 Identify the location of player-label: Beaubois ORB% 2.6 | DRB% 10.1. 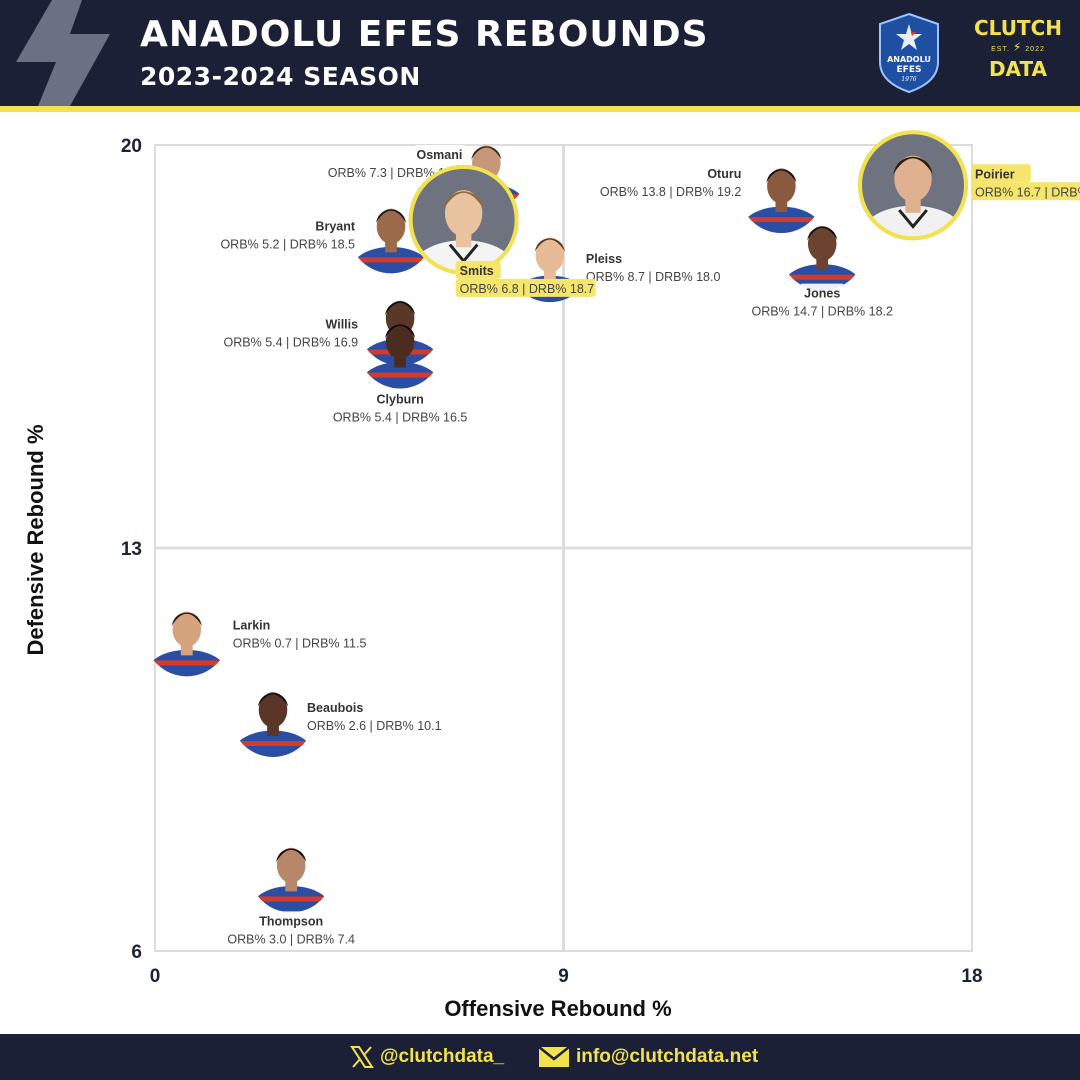
(373, 715).